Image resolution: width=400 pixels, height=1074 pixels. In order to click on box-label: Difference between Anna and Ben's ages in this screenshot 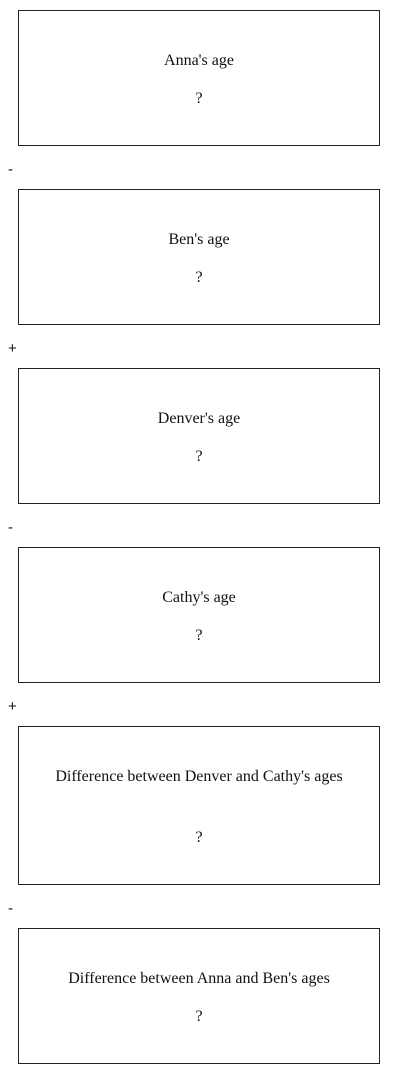, I will do `click(199, 978)`.